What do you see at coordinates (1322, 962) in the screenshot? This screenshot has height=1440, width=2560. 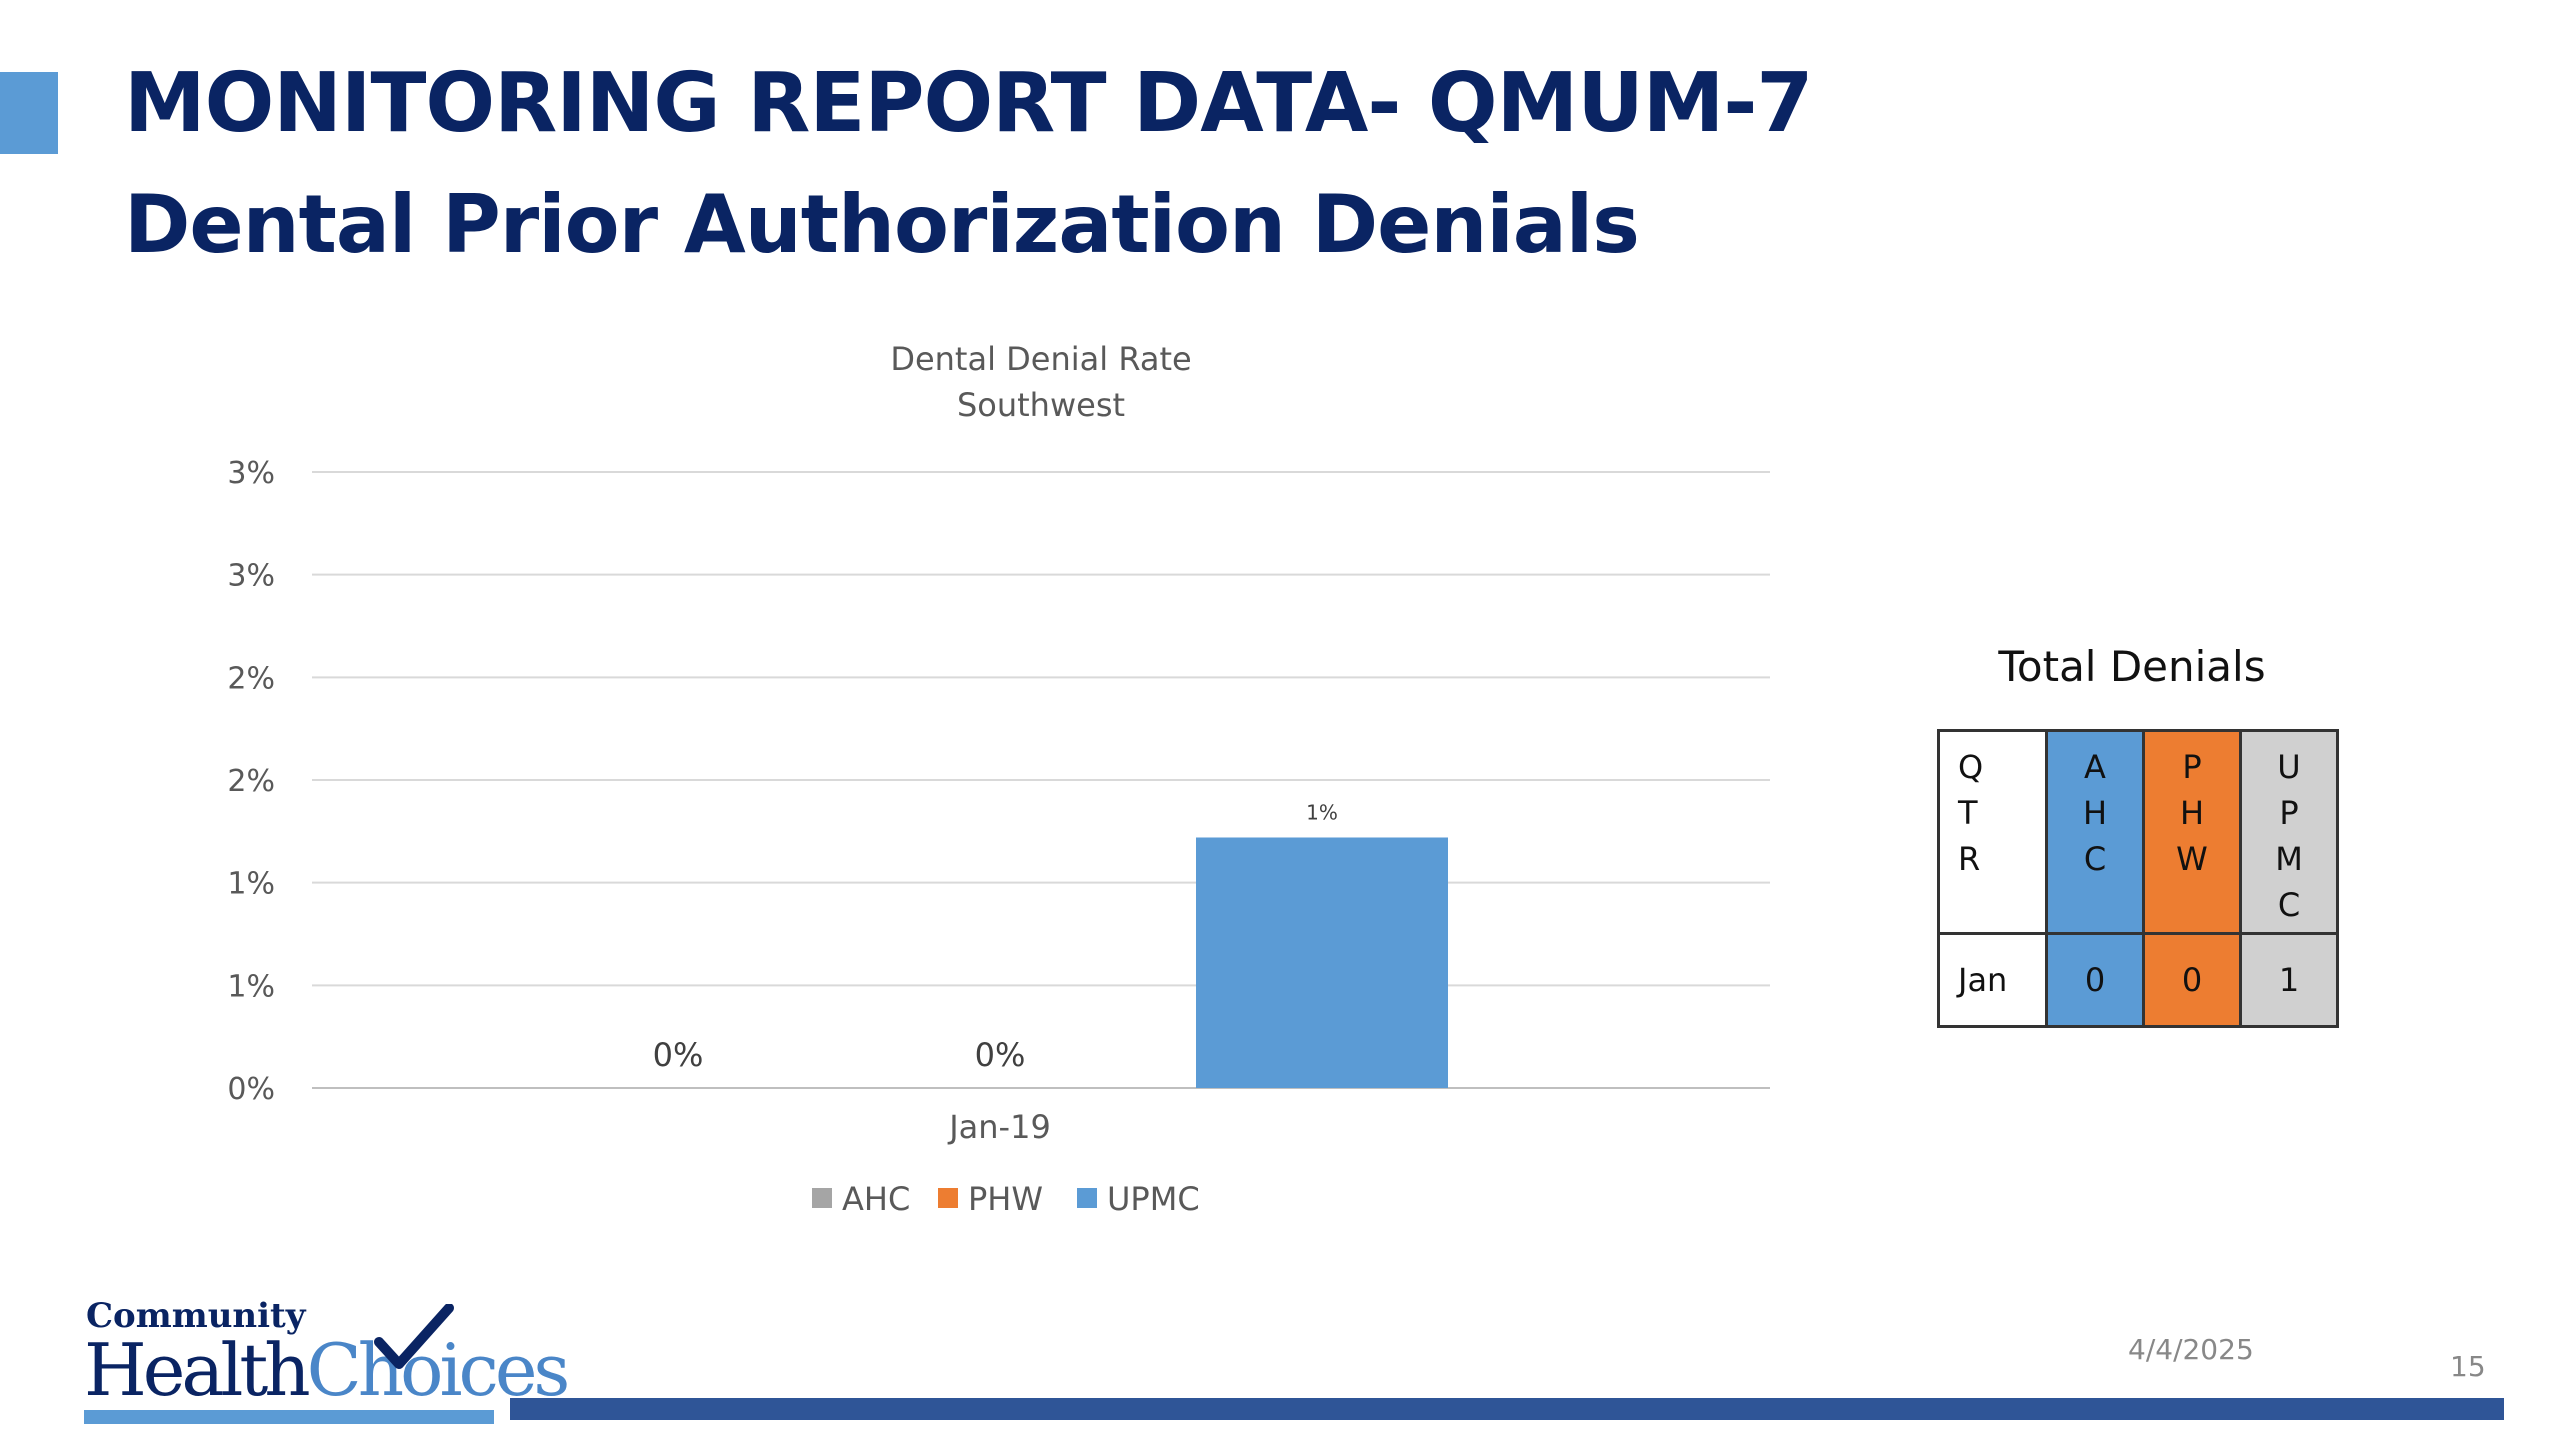 I see `bar-upmc` at bounding box center [1322, 962].